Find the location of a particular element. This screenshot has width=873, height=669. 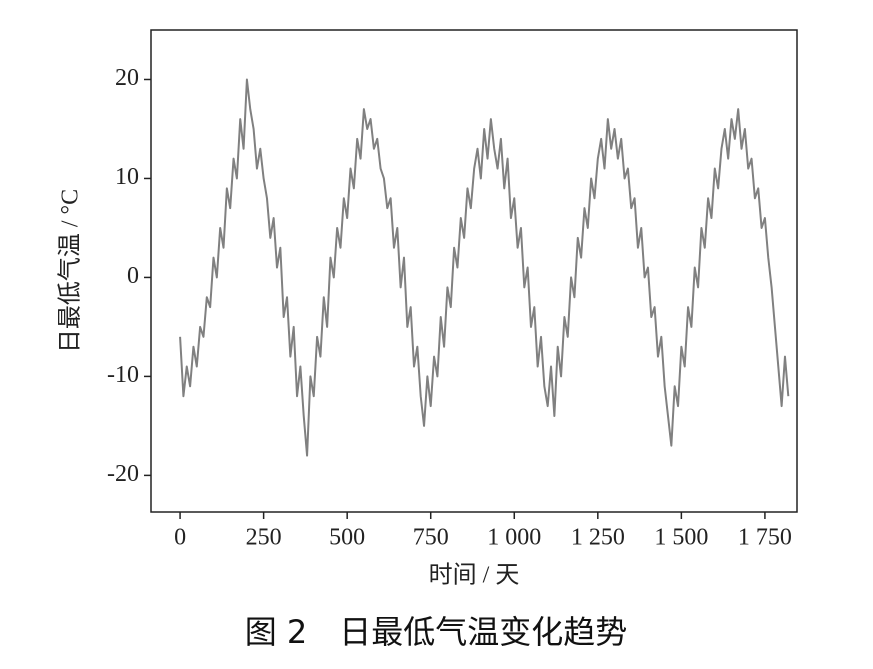

x-tick-label: 1 000 is located at coordinates (514, 538).